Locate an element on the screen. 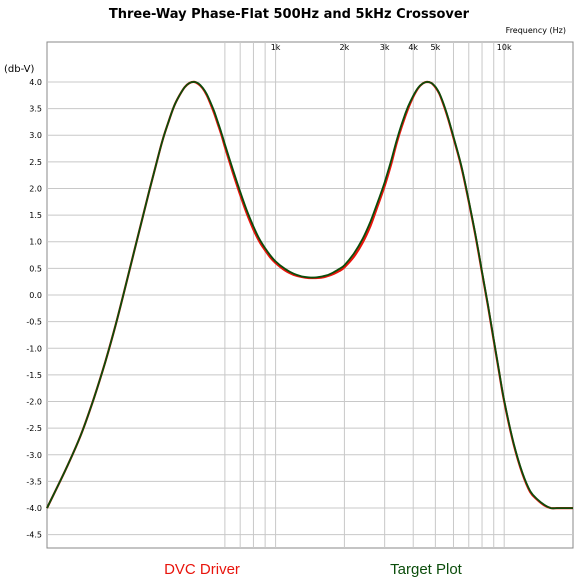  y-tick-label: -0.5 is located at coordinates (34, 322).